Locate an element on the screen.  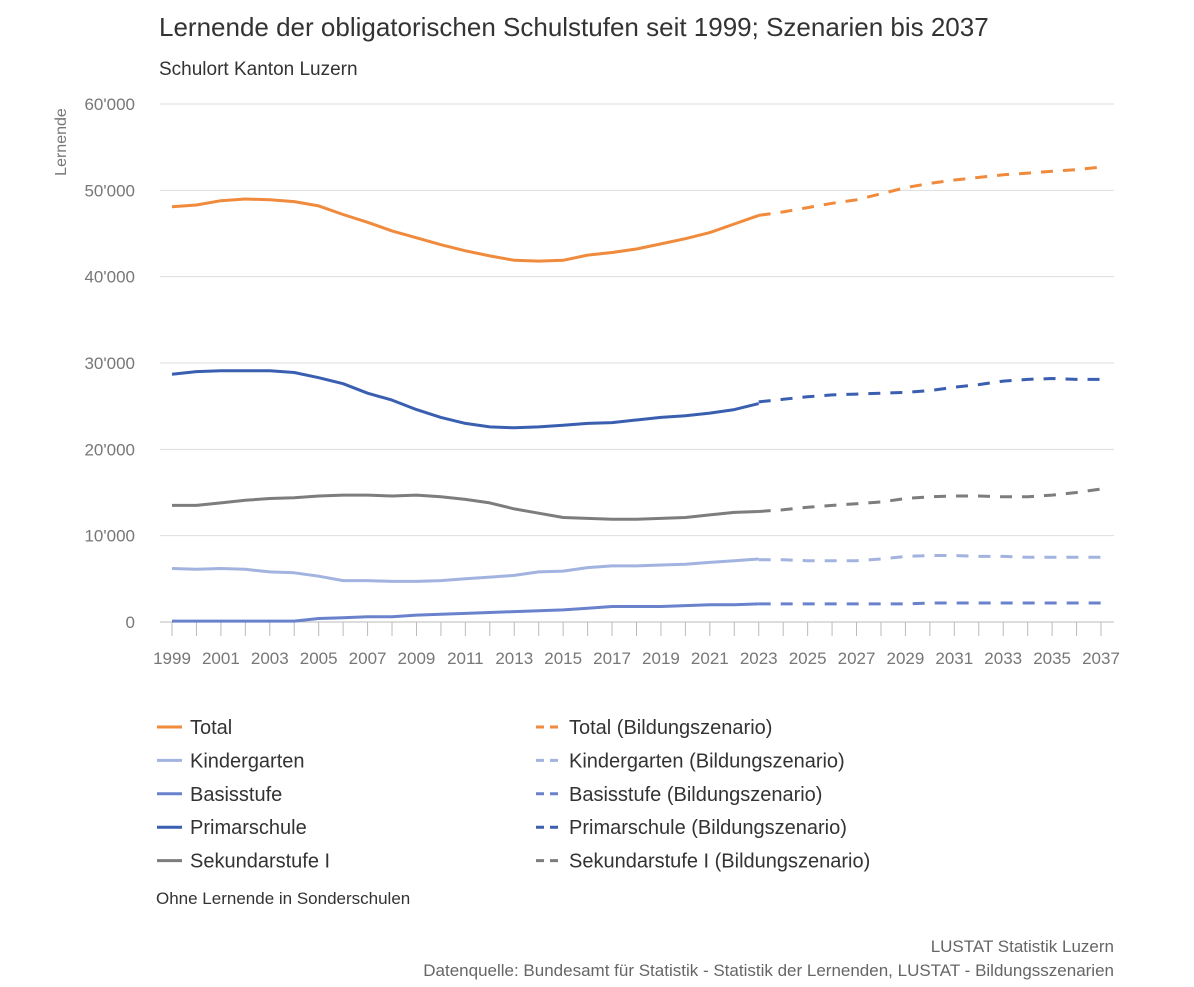
series-line-sekundarstufe-i is located at coordinates (465, 507).